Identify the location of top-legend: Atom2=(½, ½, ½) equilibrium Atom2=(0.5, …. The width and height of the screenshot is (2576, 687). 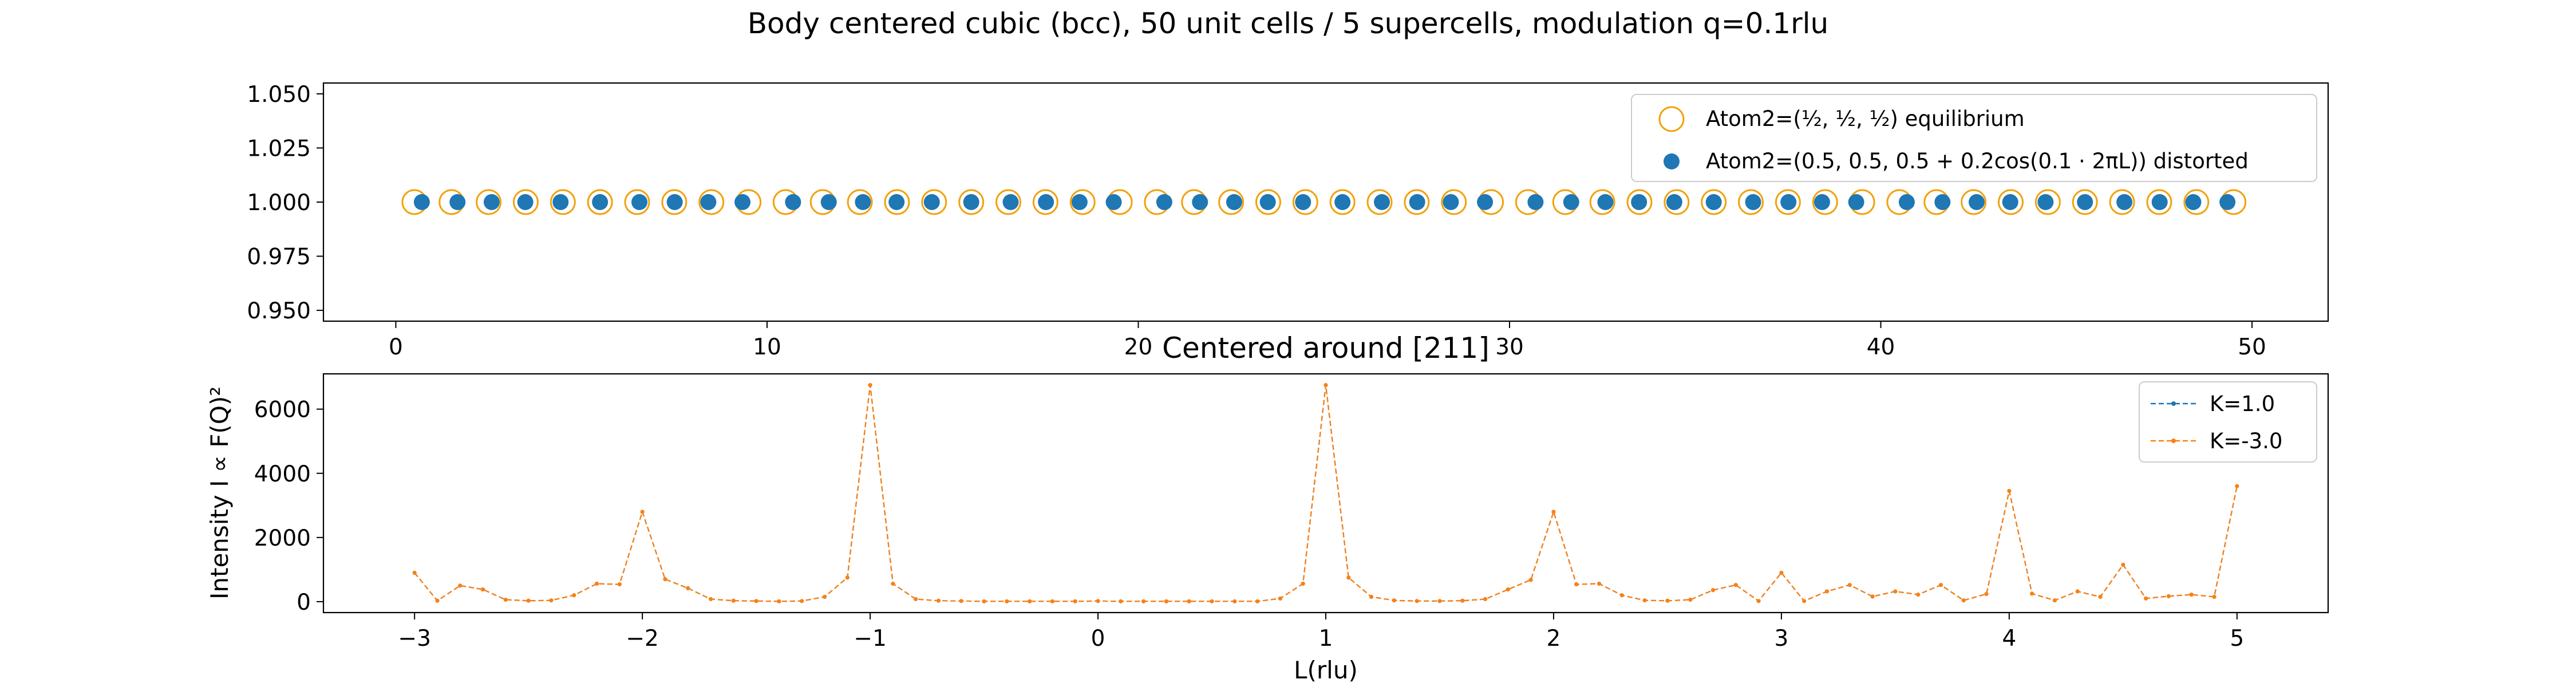
(1974, 138).